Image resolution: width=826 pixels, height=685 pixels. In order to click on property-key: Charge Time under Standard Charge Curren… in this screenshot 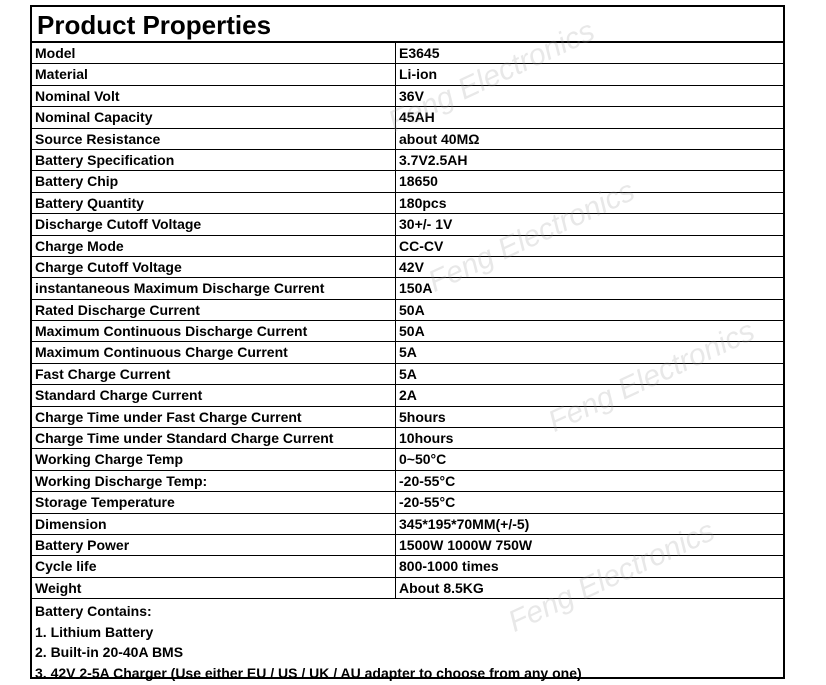, I will do `click(214, 438)`.